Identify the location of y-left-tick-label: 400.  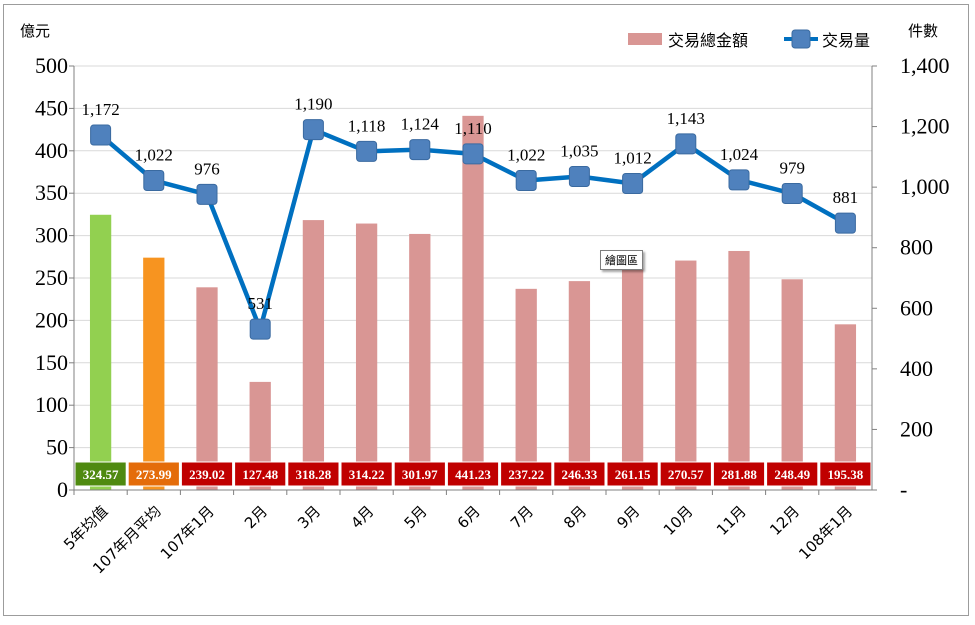
(51, 150).